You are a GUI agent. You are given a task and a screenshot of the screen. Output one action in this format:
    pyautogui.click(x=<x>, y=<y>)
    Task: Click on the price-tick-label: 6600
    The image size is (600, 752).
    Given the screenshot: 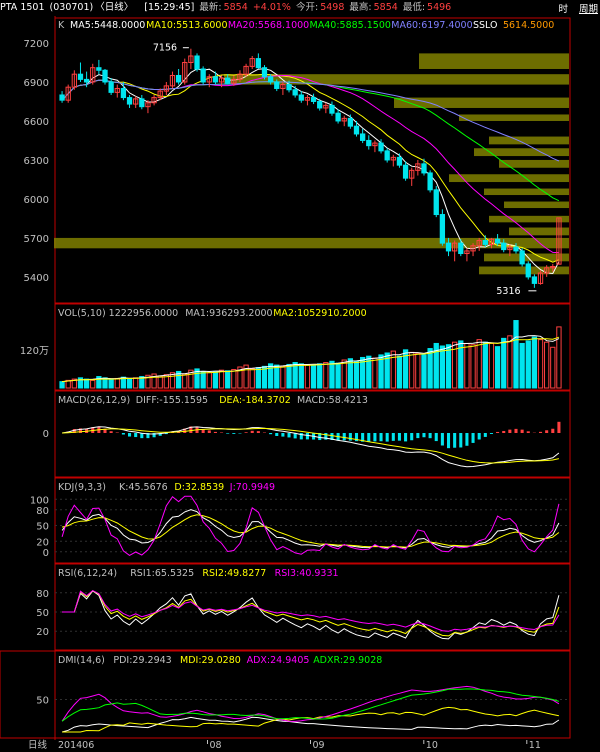 What is the action you would take?
    pyautogui.click(x=36, y=122)
    